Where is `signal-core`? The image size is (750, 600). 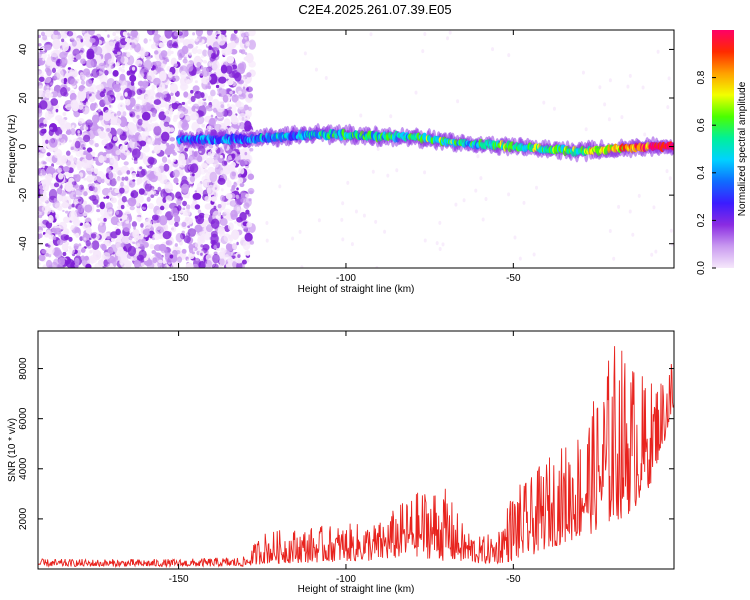 signal-core is located at coordinates (672, 147).